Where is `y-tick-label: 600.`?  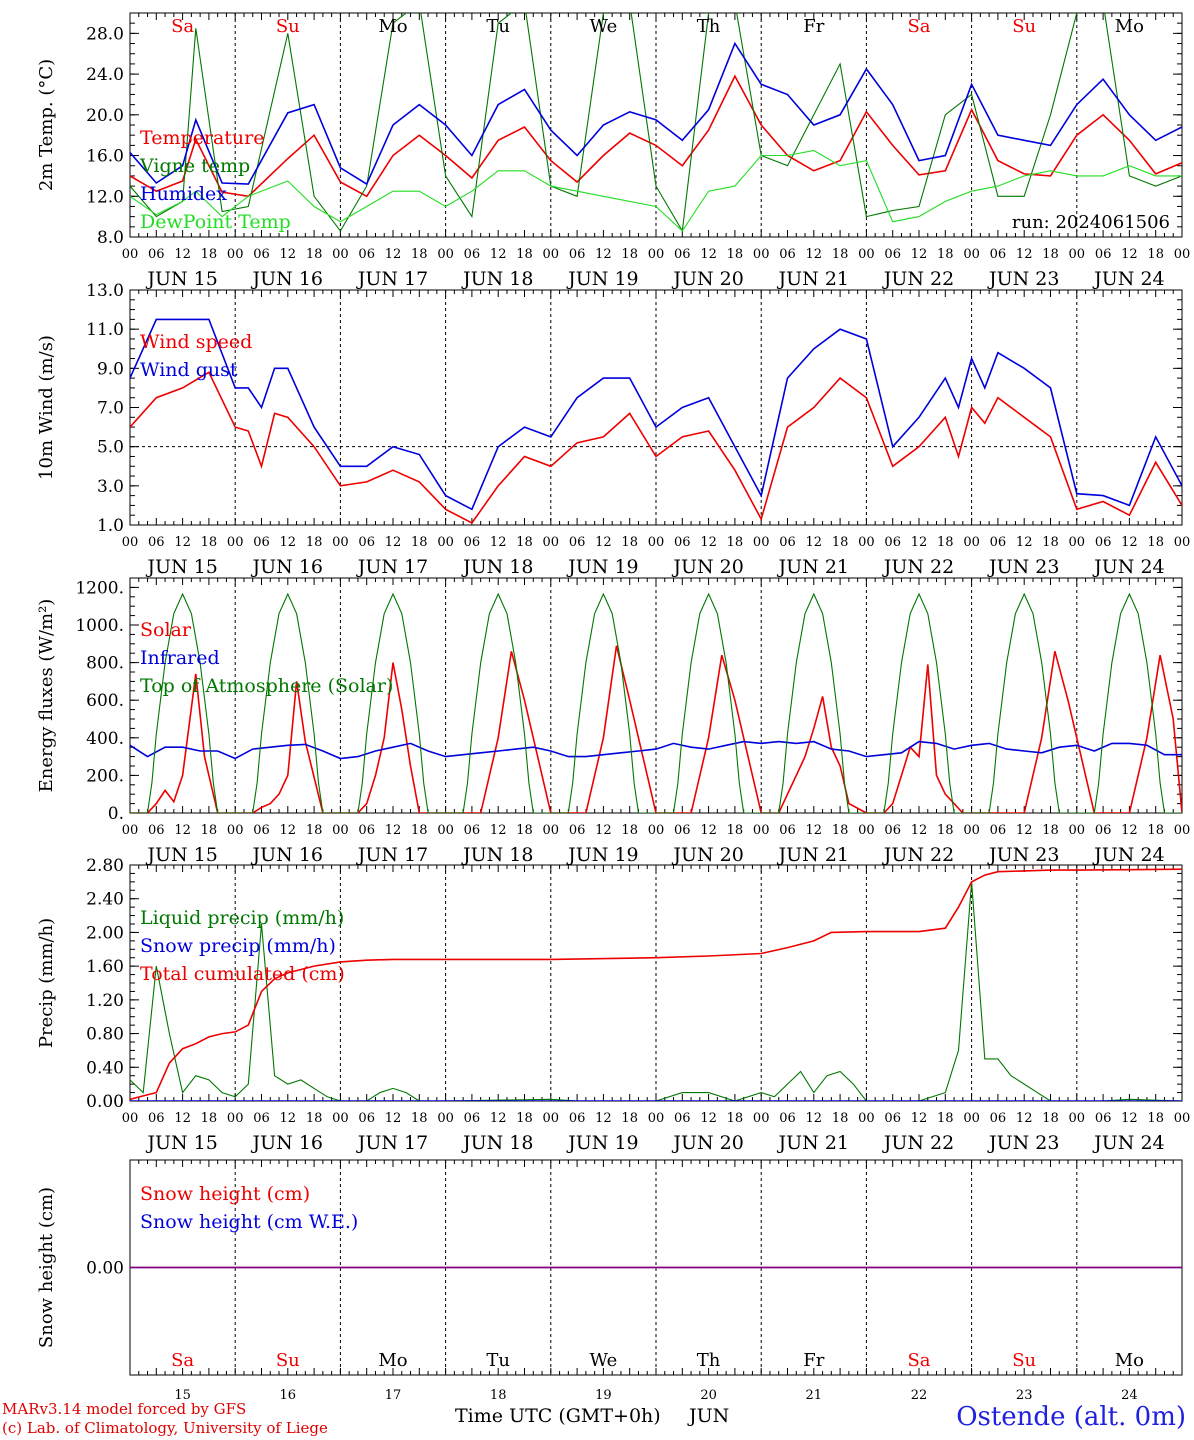 y-tick-label: 600. is located at coordinates (105, 701).